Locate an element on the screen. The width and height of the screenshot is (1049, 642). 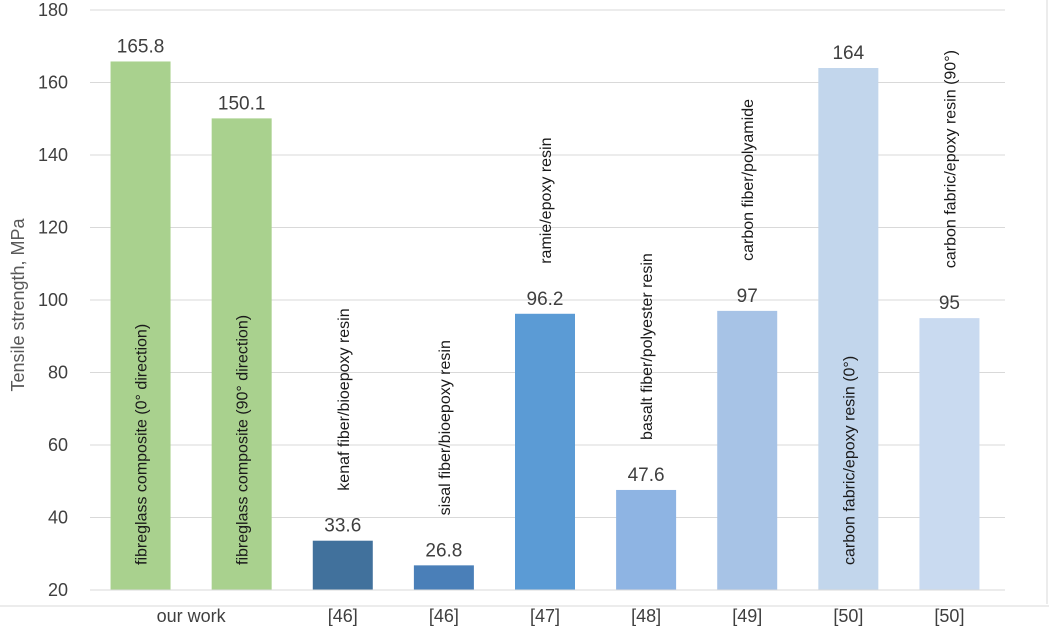
y-tick-label: 40 is located at coordinates (58, 518).